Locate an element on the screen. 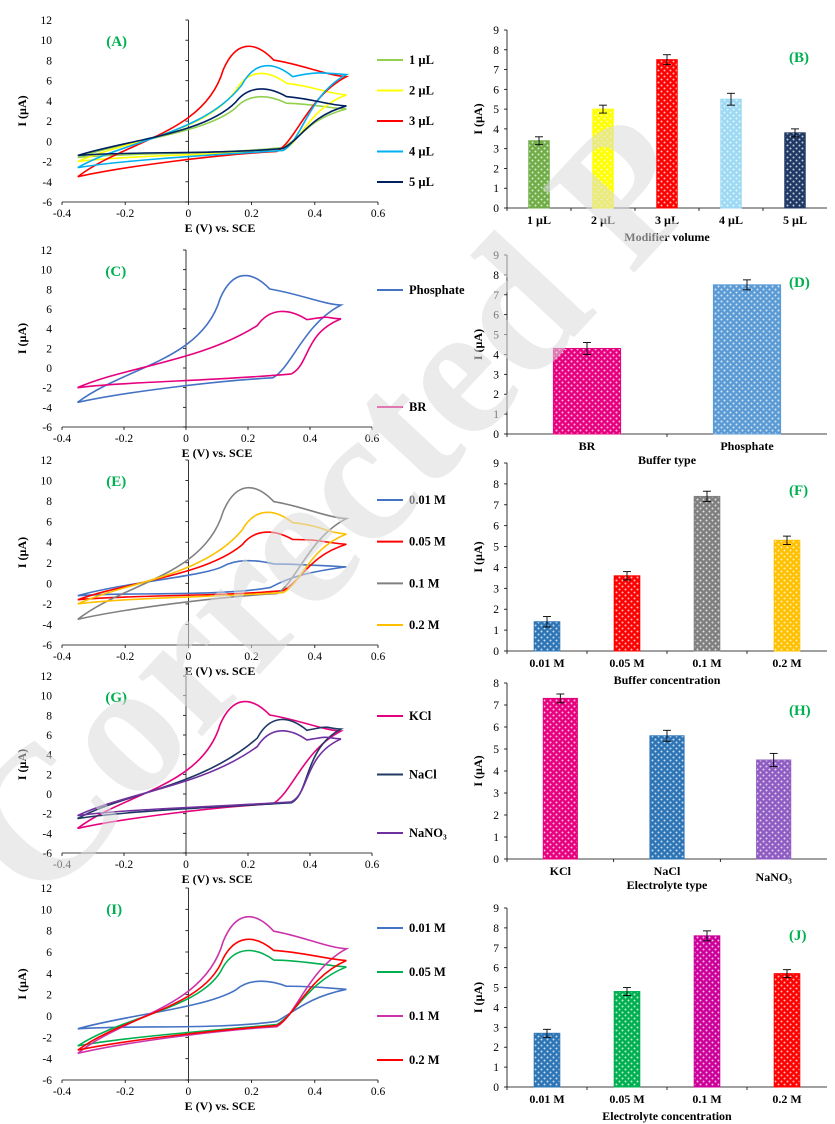 The height and width of the screenshot is (1124, 835). y-tick-label: 9 is located at coordinates (496, 31).